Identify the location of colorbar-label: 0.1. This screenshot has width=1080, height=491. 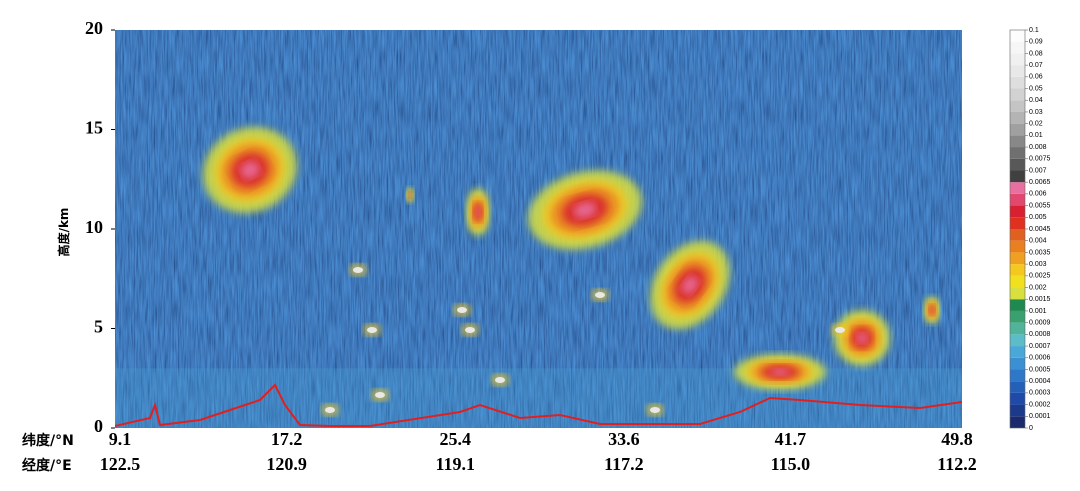
(1034, 30).